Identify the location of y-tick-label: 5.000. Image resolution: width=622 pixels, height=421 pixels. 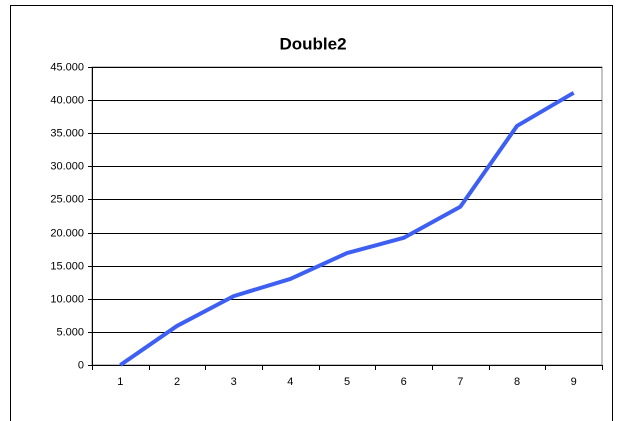
(70, 332).